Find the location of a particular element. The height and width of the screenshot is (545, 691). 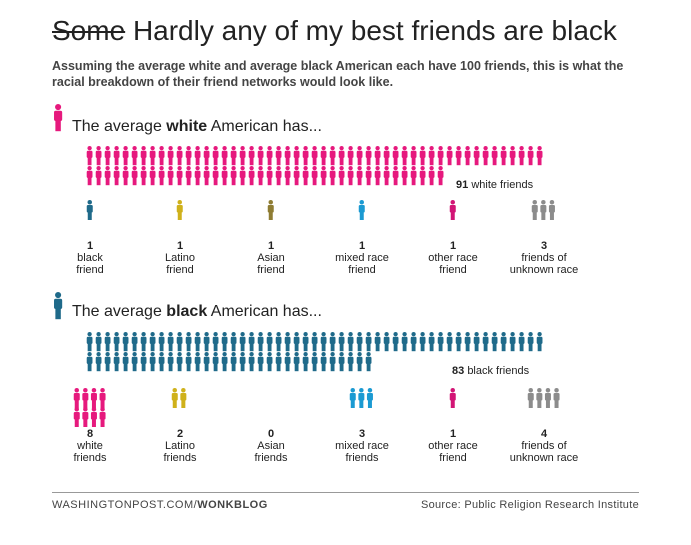

friend-group: 2 Latino friends is located at coordinates (180, 426).